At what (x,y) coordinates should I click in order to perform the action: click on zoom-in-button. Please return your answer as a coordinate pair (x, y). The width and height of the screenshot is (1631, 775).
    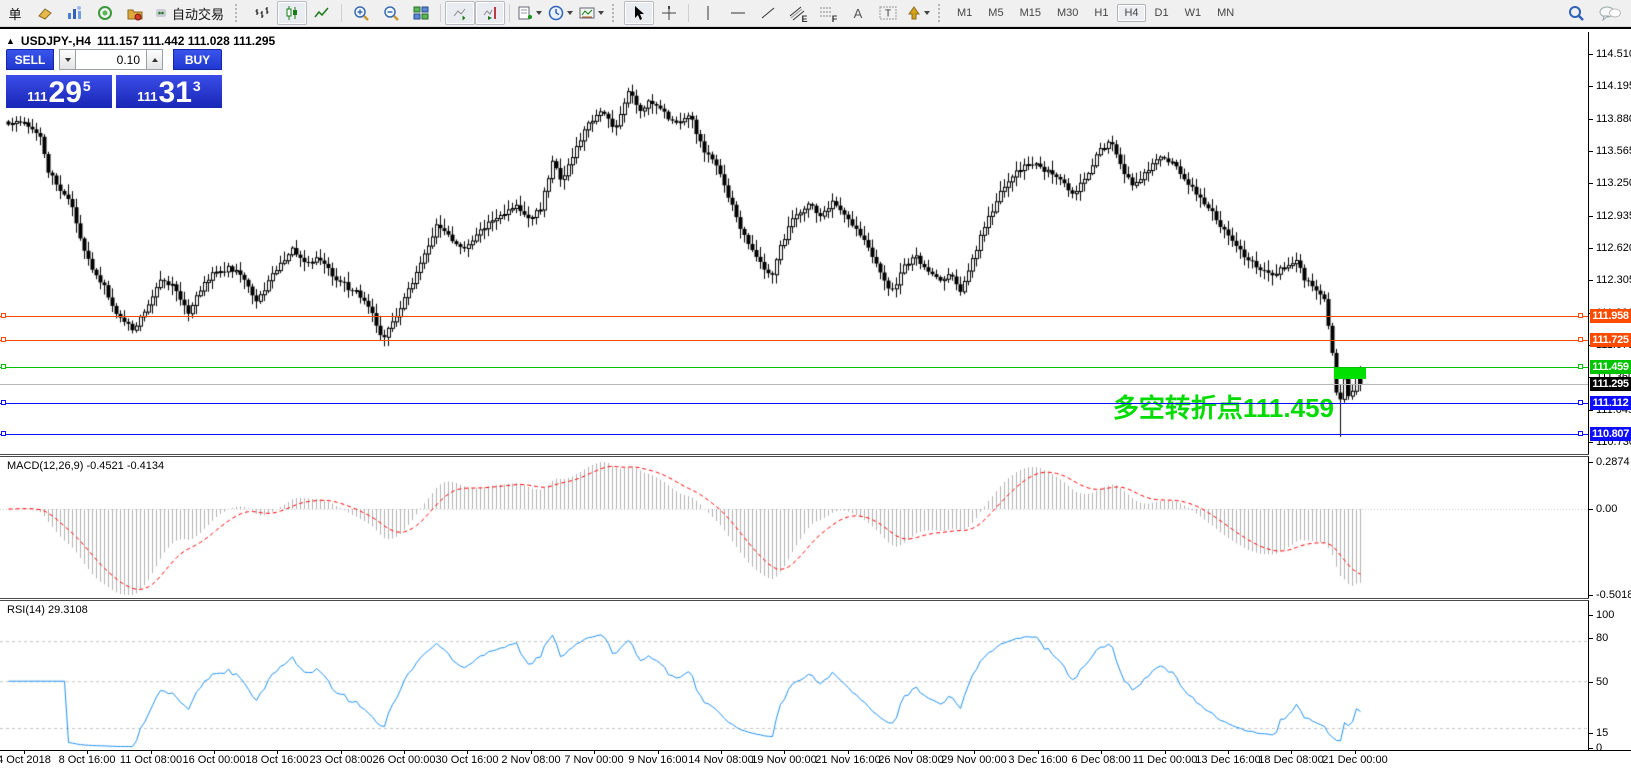
    Looking at the image, I should click on (361, 13).